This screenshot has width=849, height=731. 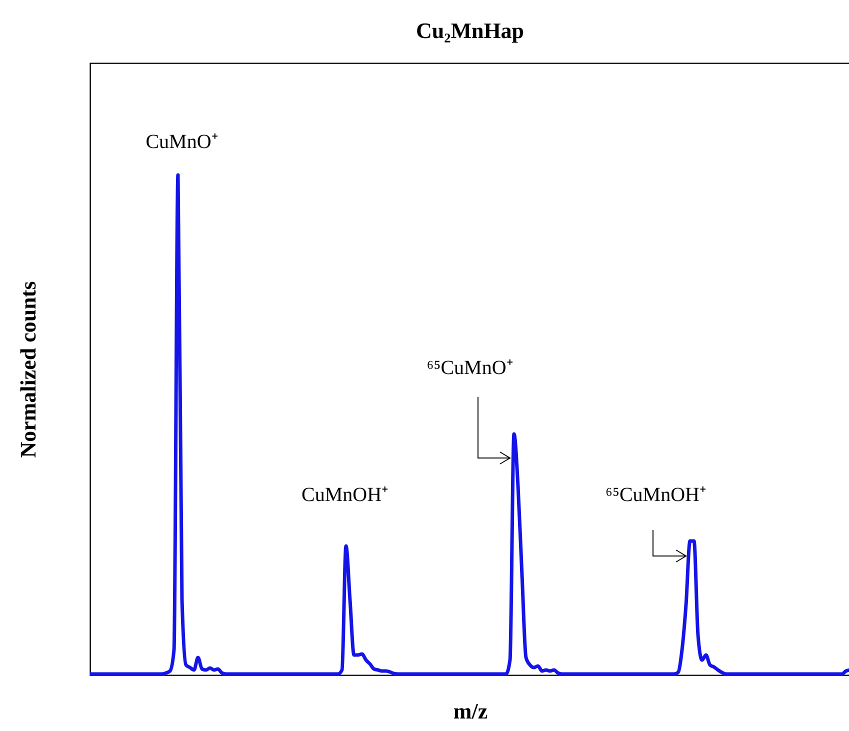 I want to click on y-axis-title: Normalized counts, so click(x=28, y=369).